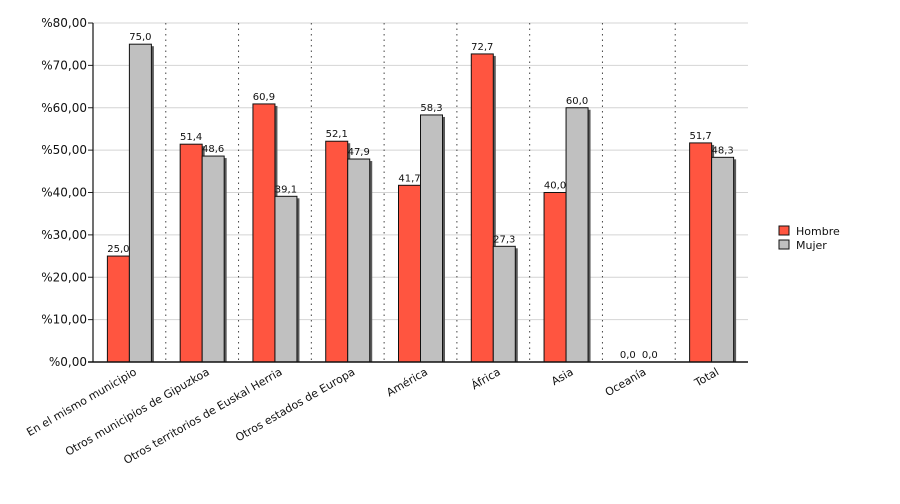 The height and width of the screenshot is (504, 900). Describe the element at coordinates (359, 152) in the screenshot. I see `data-label: 47,9` at that location.